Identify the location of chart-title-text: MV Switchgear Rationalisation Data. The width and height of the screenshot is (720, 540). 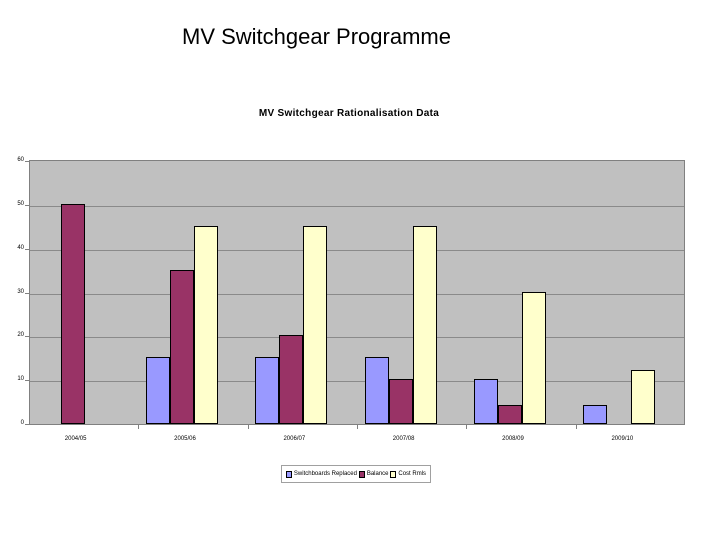
(349, 113).